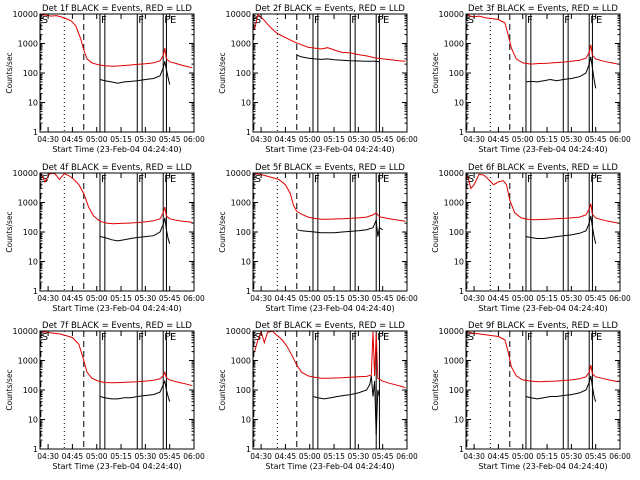 The width and height of the screenshot is (640, 480). I want to click on panel-title: Det 5f BLACK = Events, RED = LLD, so click(330, 168).